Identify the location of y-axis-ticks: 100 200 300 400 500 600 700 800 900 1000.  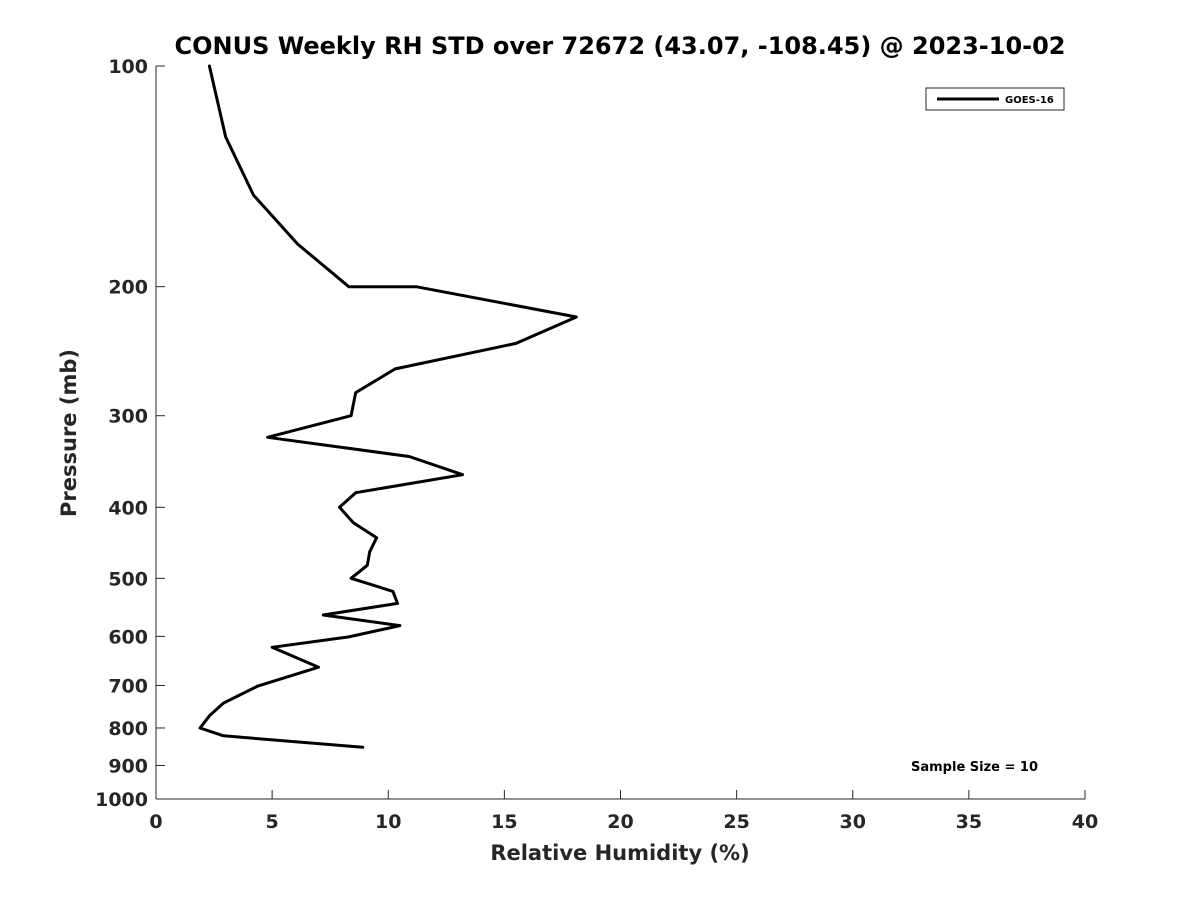
(130, 433).